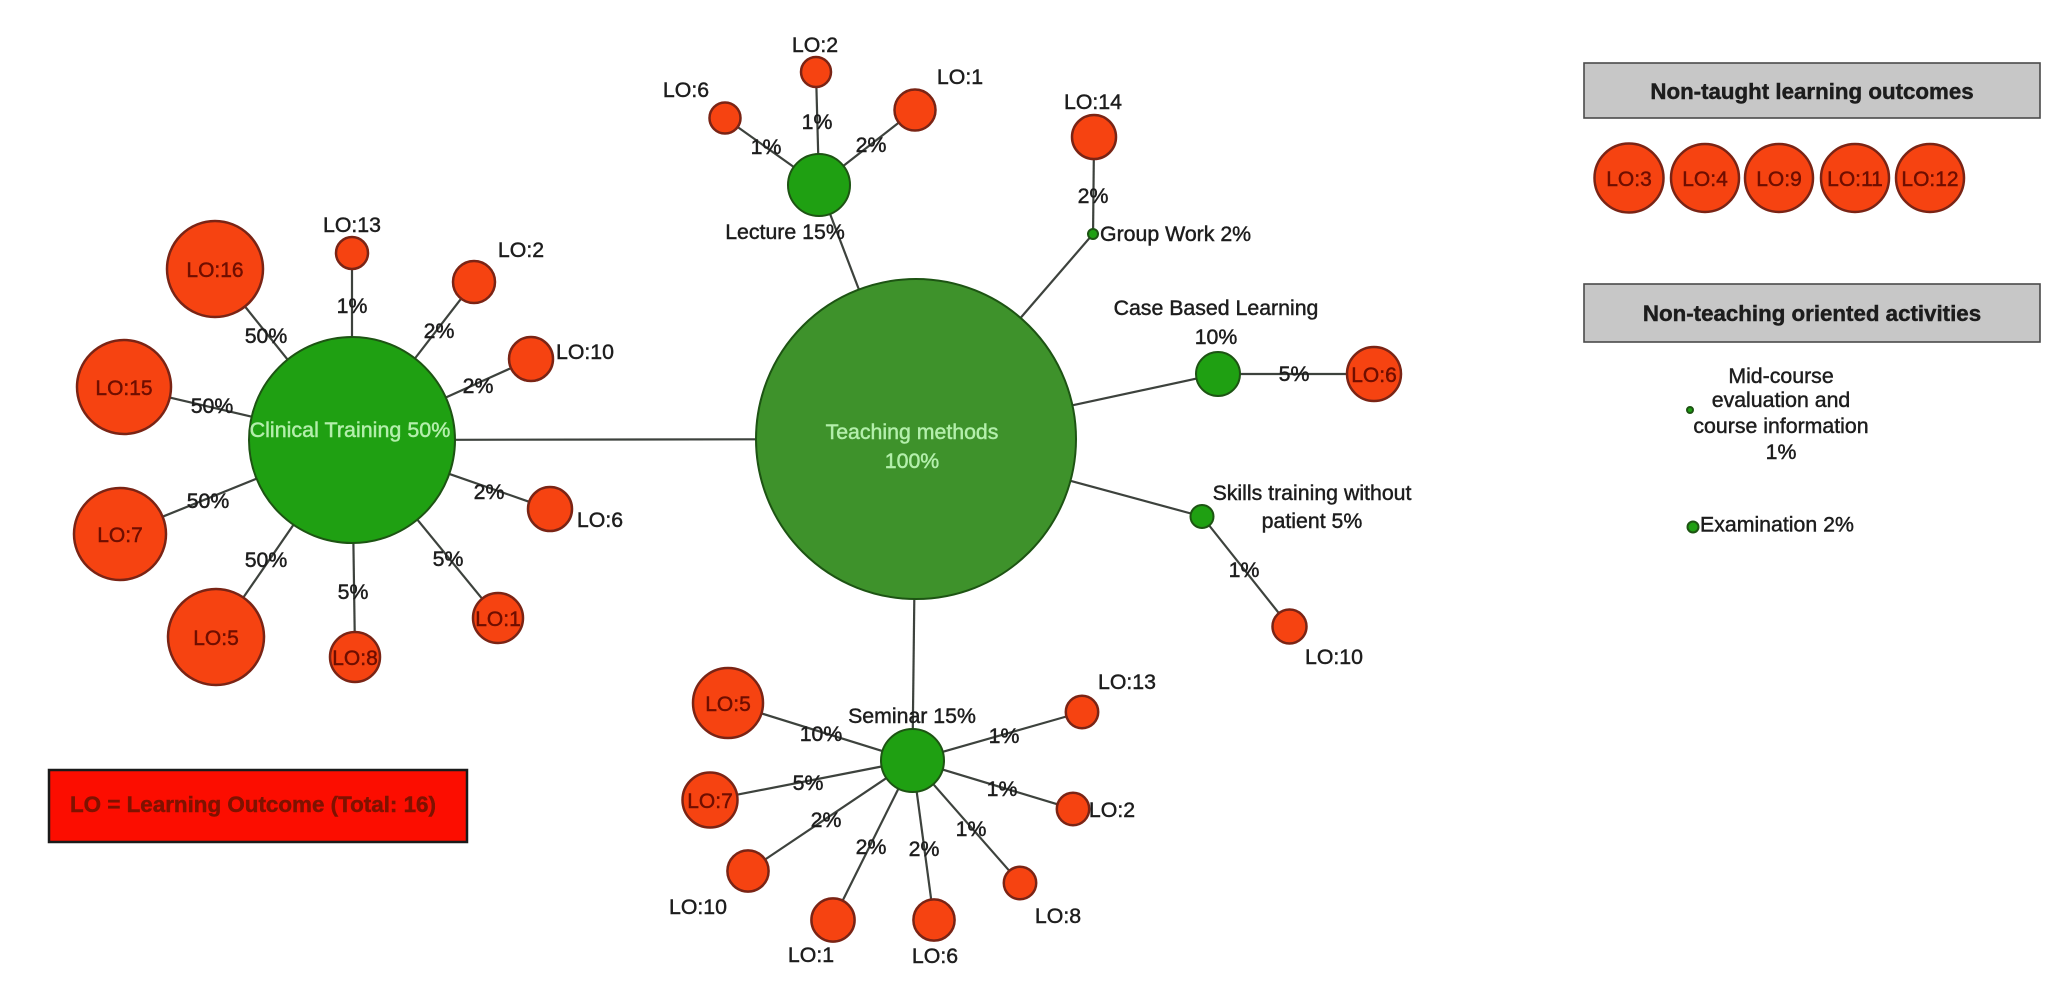 The width and height of the screenshot is (2059, 1001). I want to click on svg-text: Clinical Training 50%, so click(350, 430).